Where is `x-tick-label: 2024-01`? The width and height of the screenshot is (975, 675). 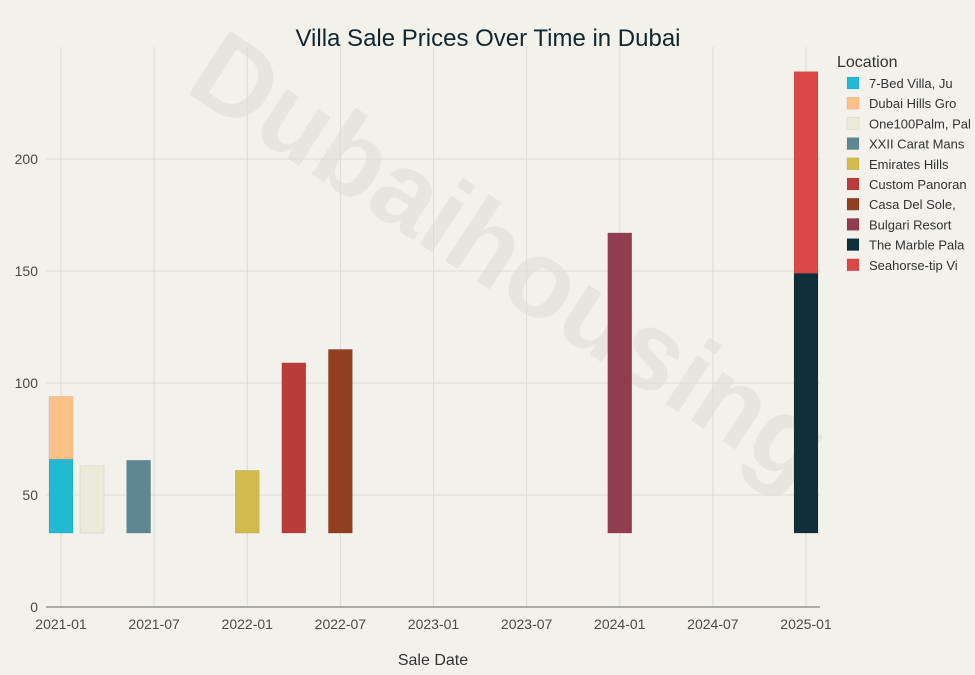 x-tick-label: 2024-01 is located at coordinates (620, 624).